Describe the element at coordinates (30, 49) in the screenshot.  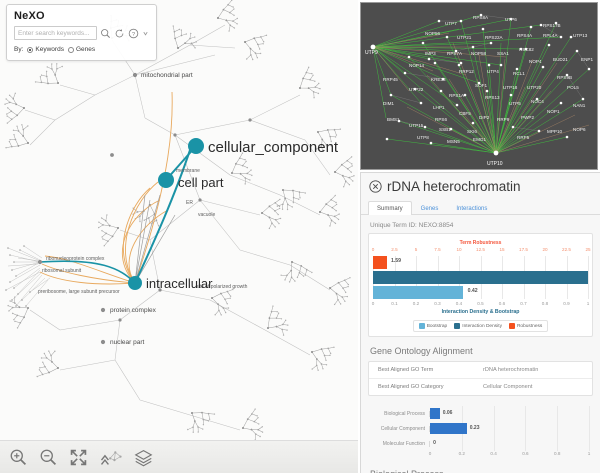
I see `radio-keywords-dot` at that location.